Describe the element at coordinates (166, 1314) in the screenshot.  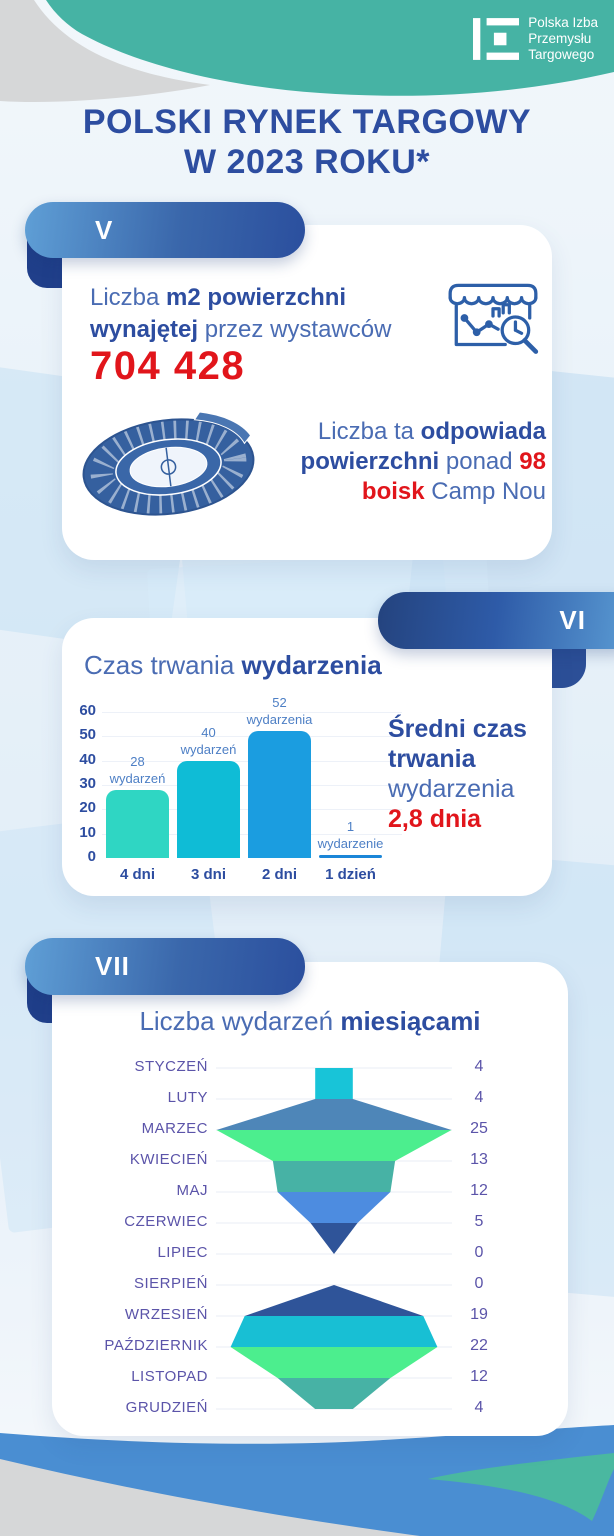
I see `month-label-WRZESIEŃ: WRZESIEŃ` at that location.